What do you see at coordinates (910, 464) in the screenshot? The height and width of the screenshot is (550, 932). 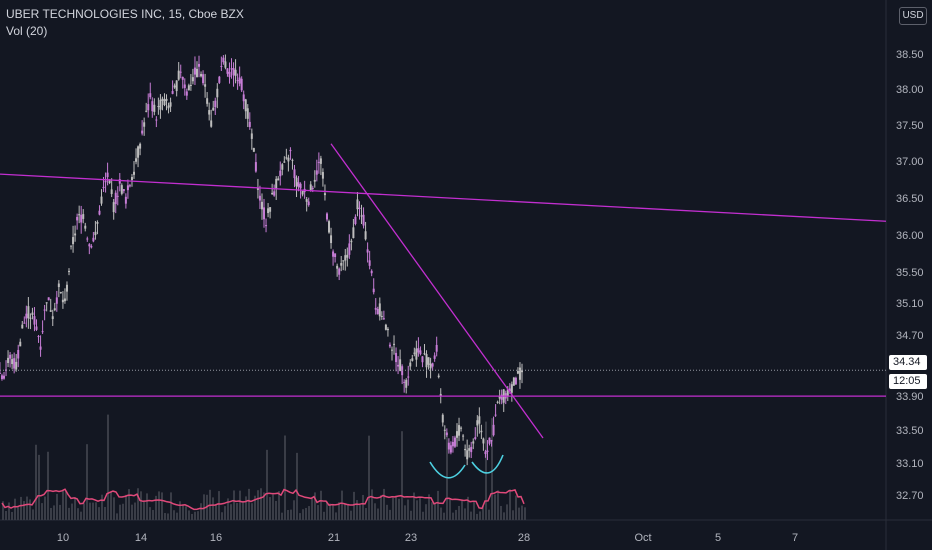 I see `y-tick-label: 33.10` at bounding box center [910, 464].